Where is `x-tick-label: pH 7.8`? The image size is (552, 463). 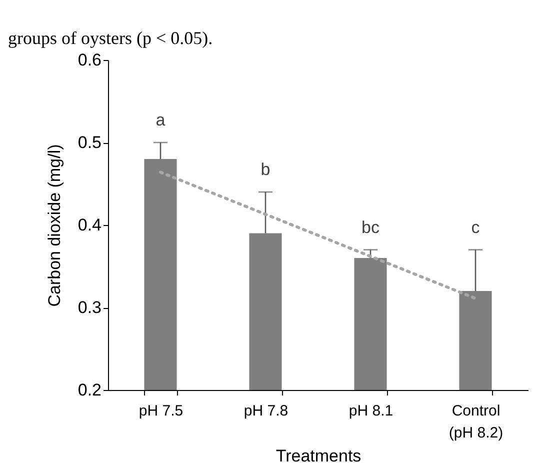 x-tick-label: pH 7.8 is located at coordinates (266, 411).